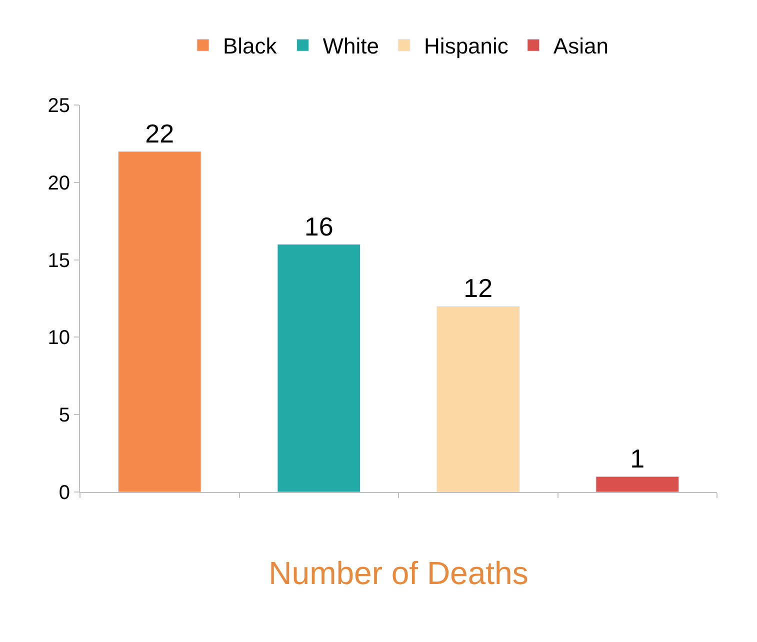 Image resolution: width=757 pixels, height=642 pixels. Describe the element at coordinates (351, 46) in the screenshot. I see `legend-label: White` at that location.